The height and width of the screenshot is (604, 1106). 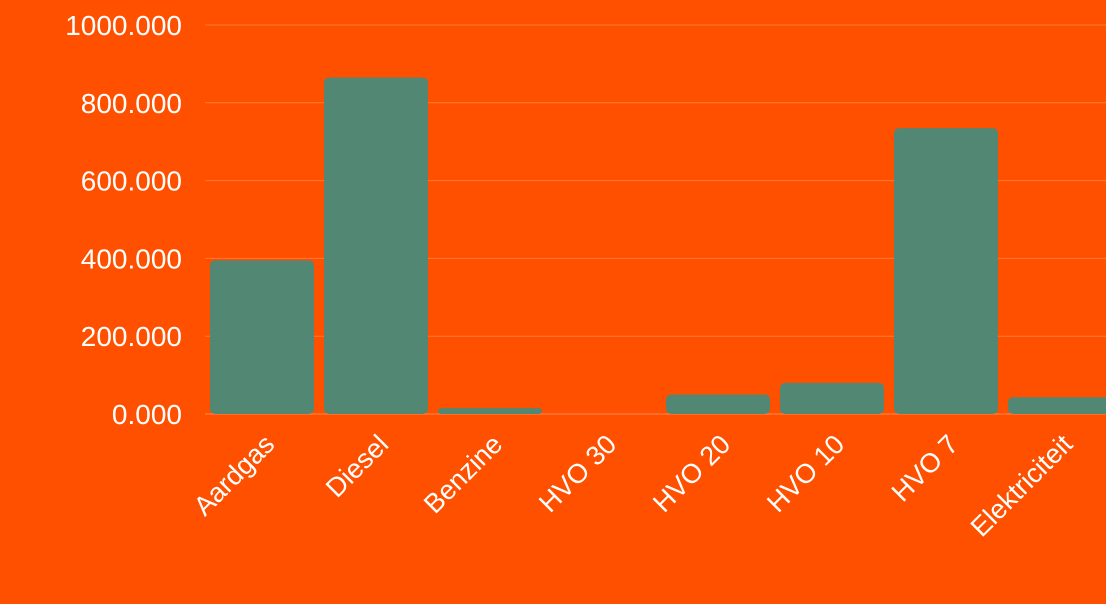 What do you see at coordinates (131, 181) in the screenshot?
I see `y-tick-label: 600.000` at bounding box center [131, 181].